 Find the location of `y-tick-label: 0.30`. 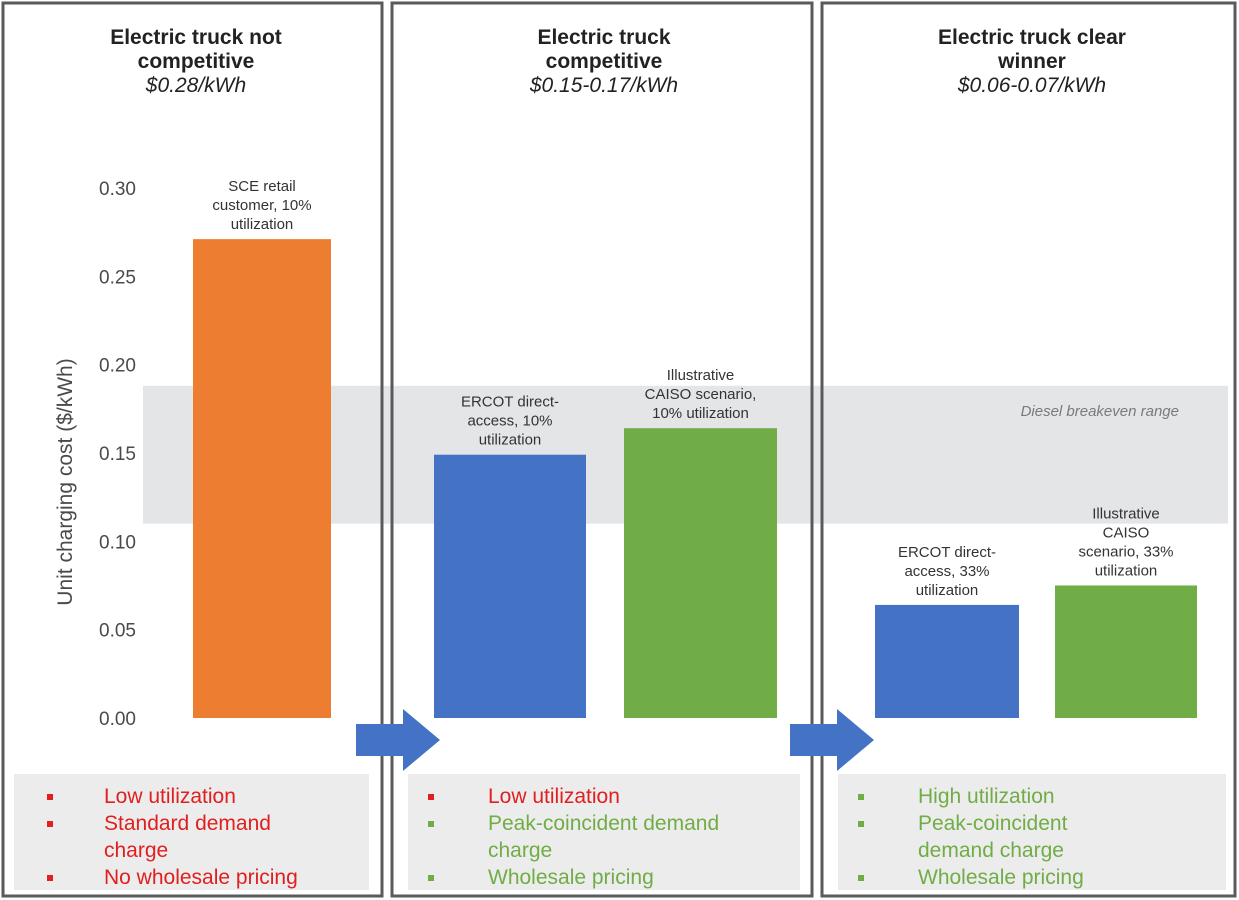

y-tick-label: 0.30 is located at coordinates (117, 189).